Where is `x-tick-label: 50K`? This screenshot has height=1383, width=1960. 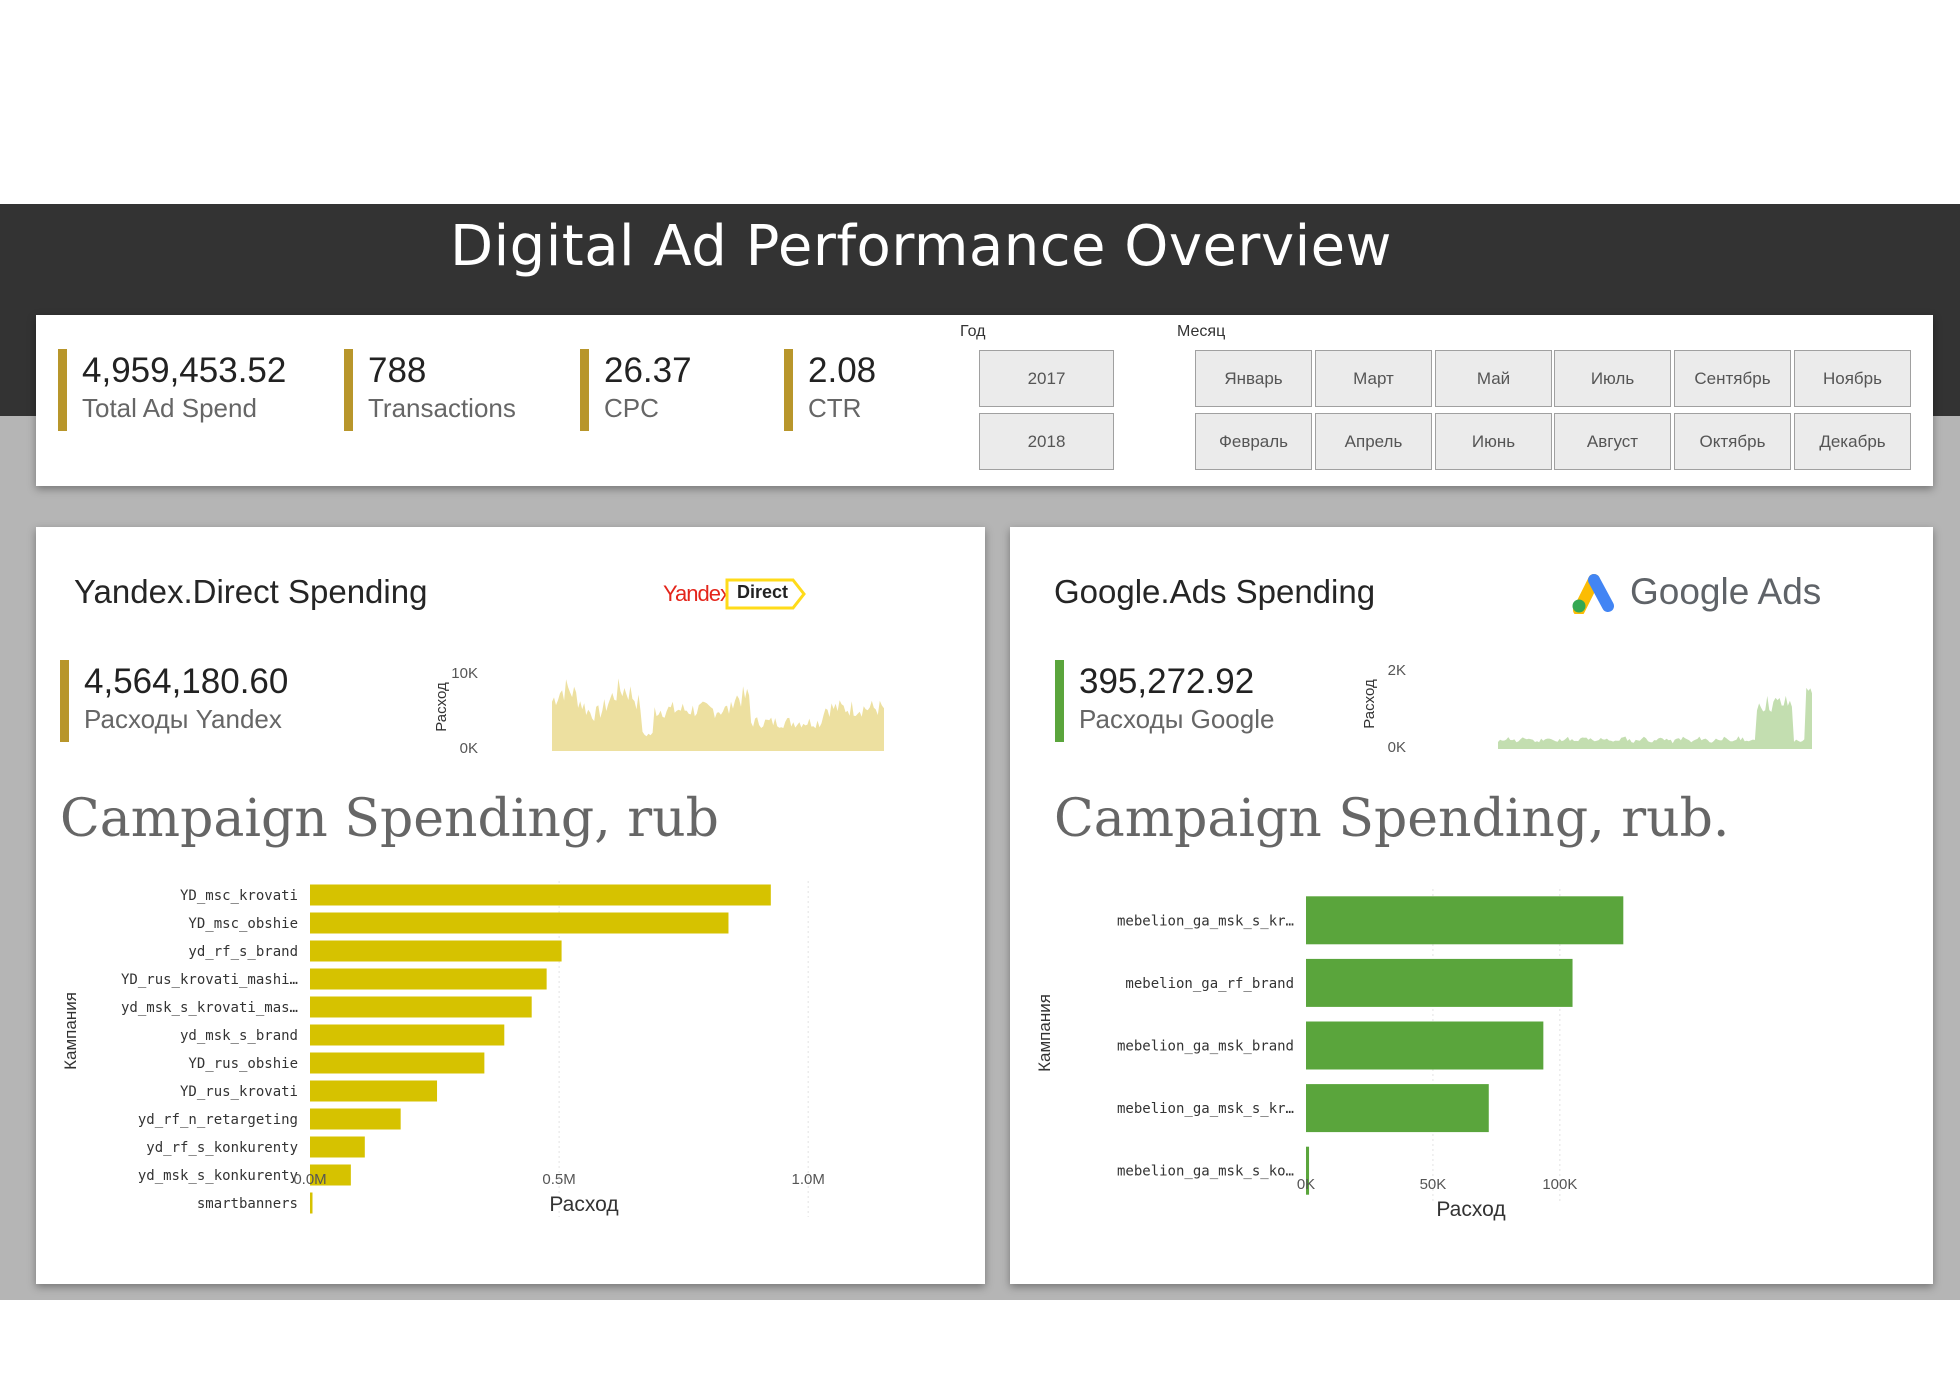 x-tick-label: 50K is located at coordinates (1433, 1184).